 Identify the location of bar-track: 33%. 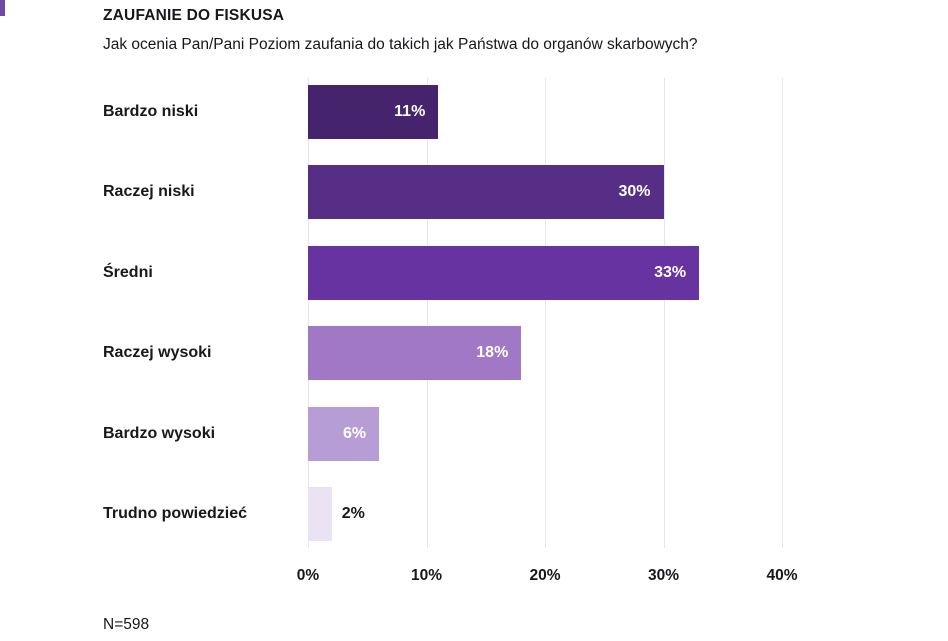
(585, 272).